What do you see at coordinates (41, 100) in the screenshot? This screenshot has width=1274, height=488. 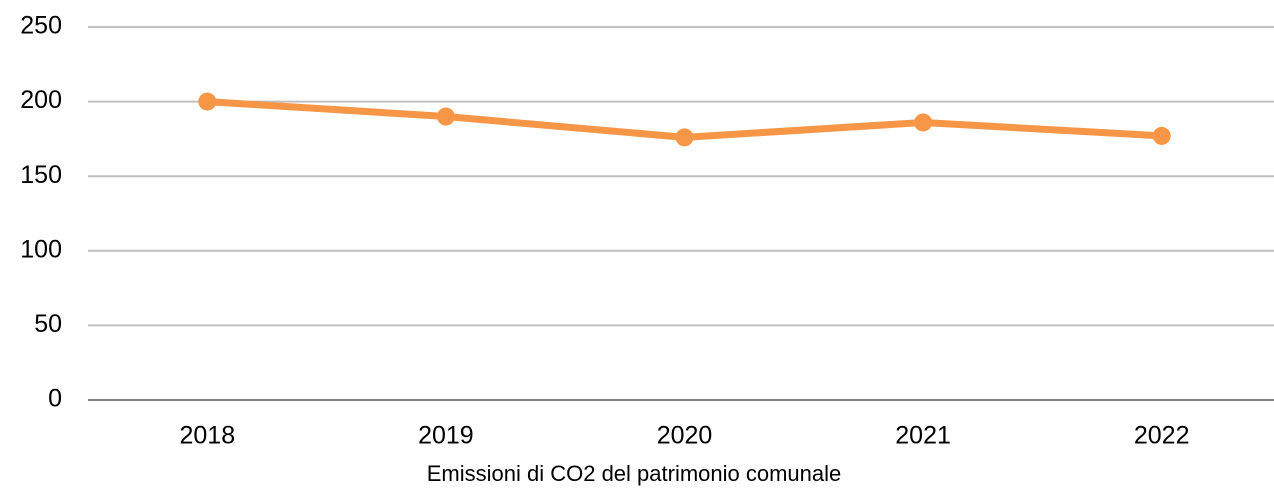 I see `y-tick-label: 200` at bounding box center [41, 100].